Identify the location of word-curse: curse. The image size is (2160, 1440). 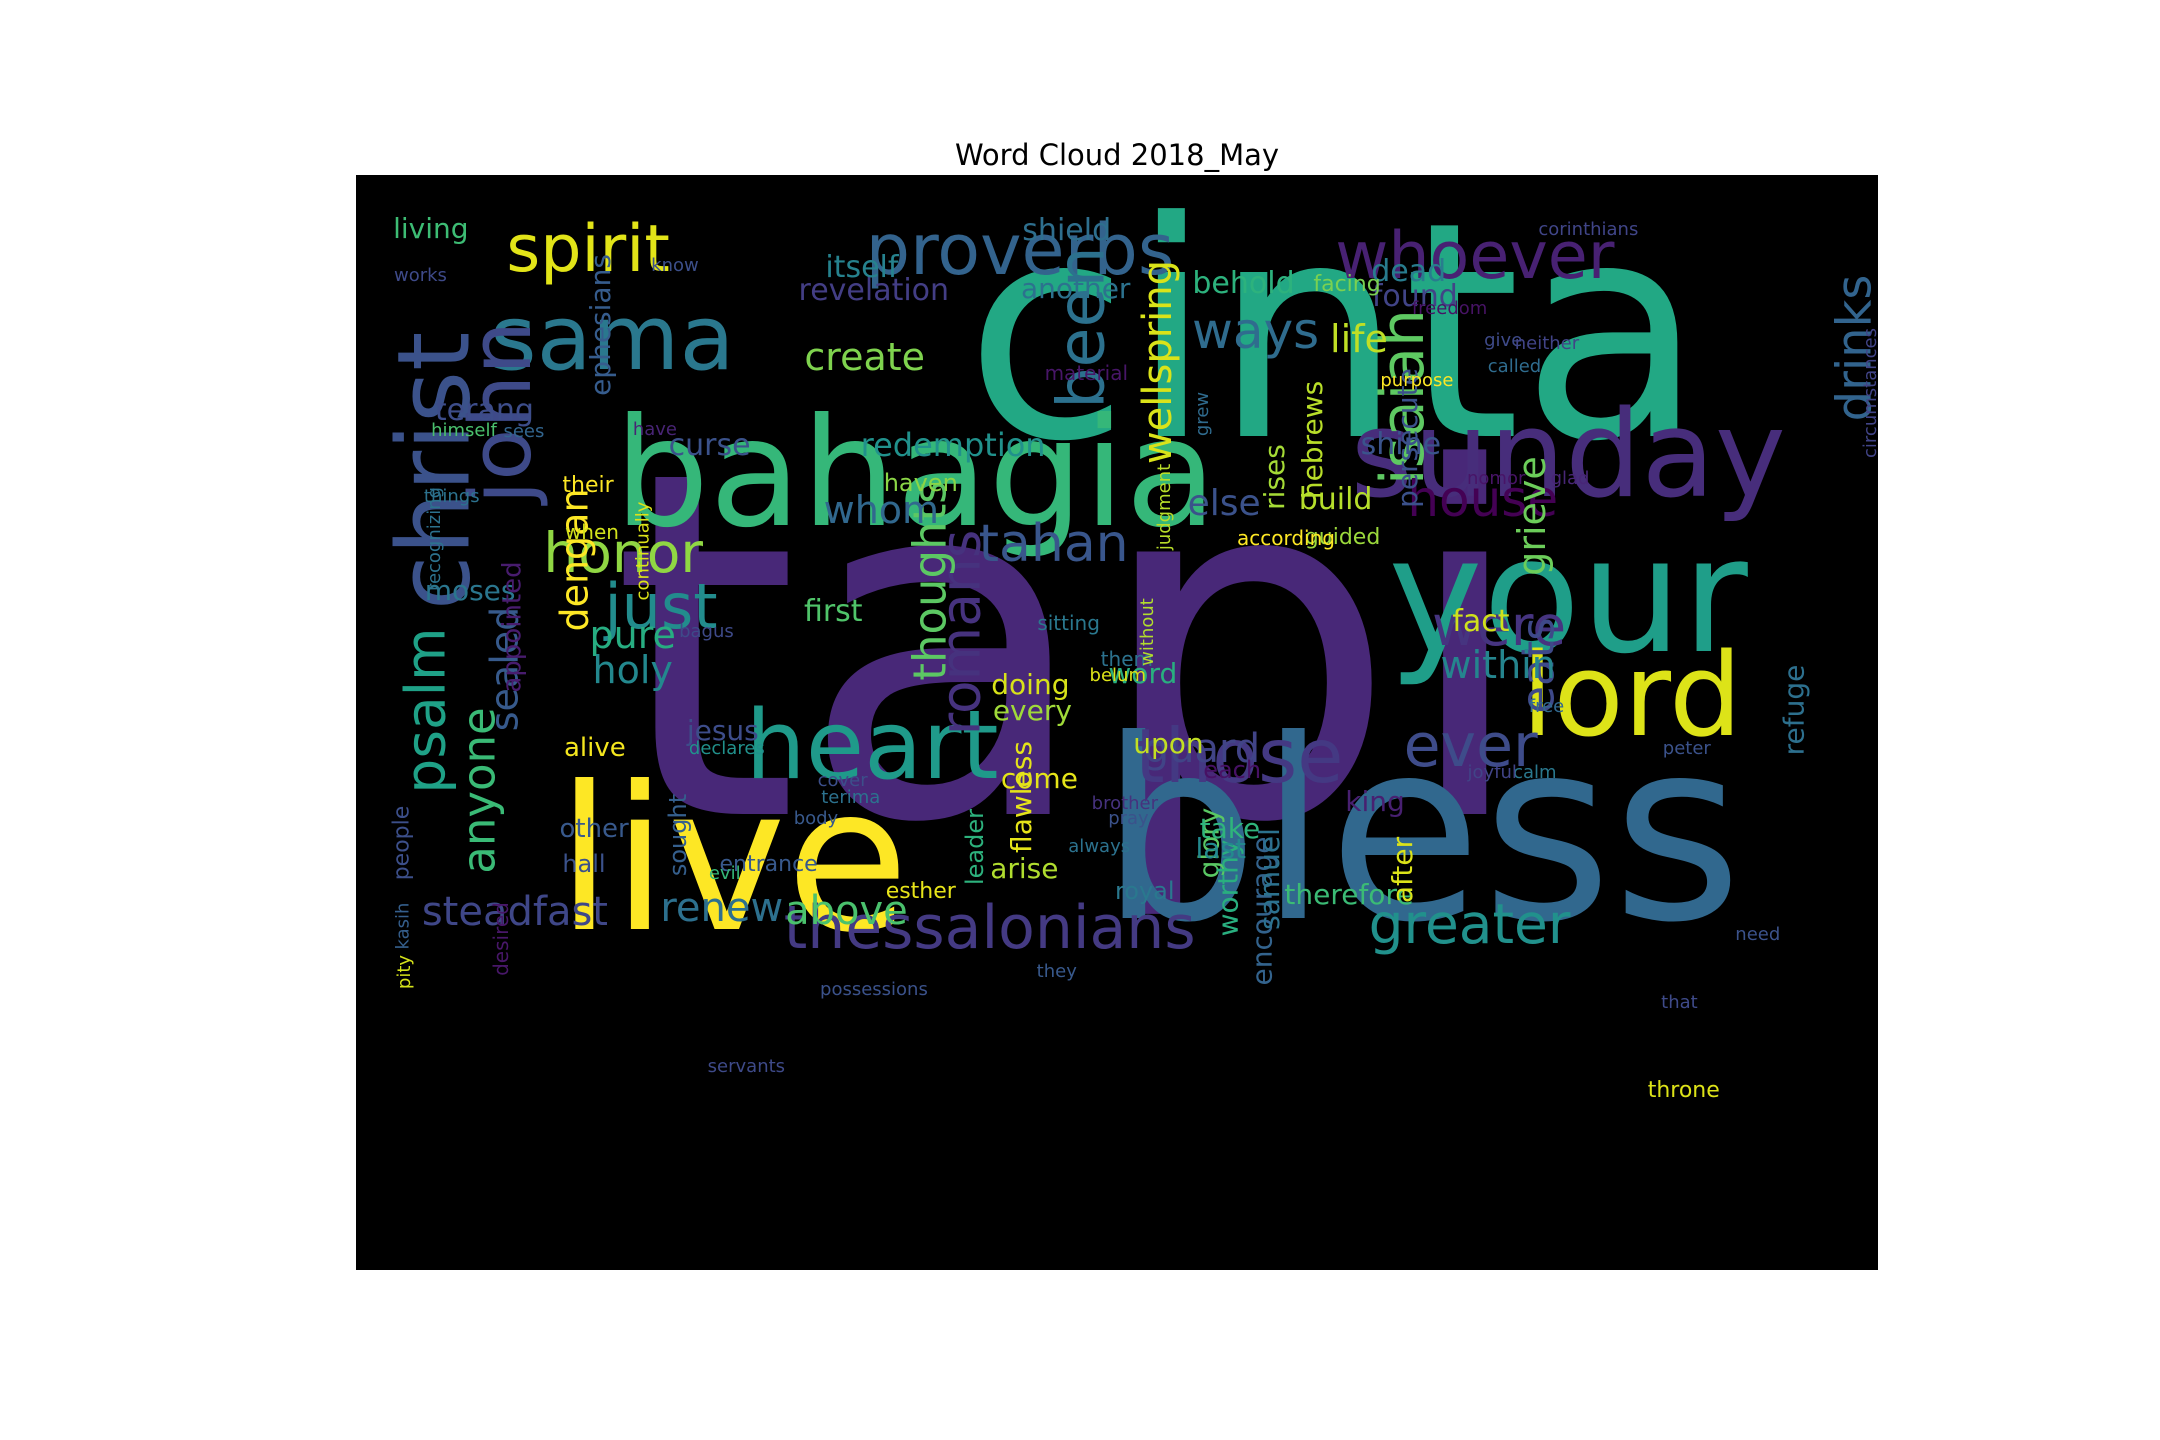
(709, 445).